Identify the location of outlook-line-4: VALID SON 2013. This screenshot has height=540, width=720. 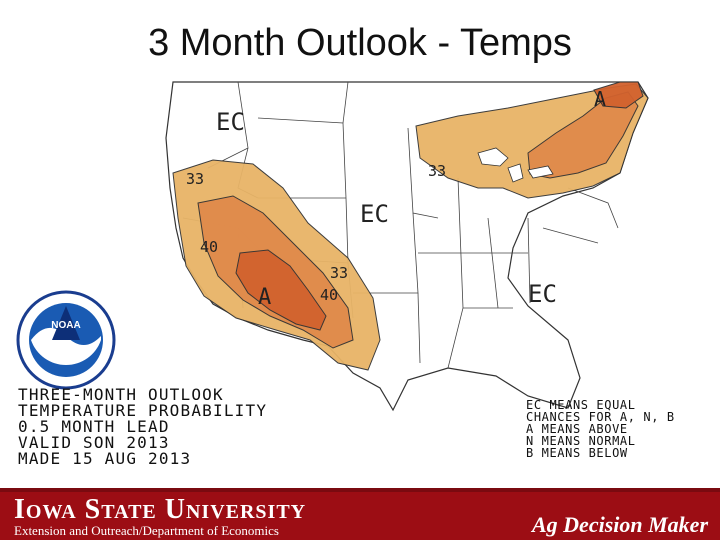
(94, 442).